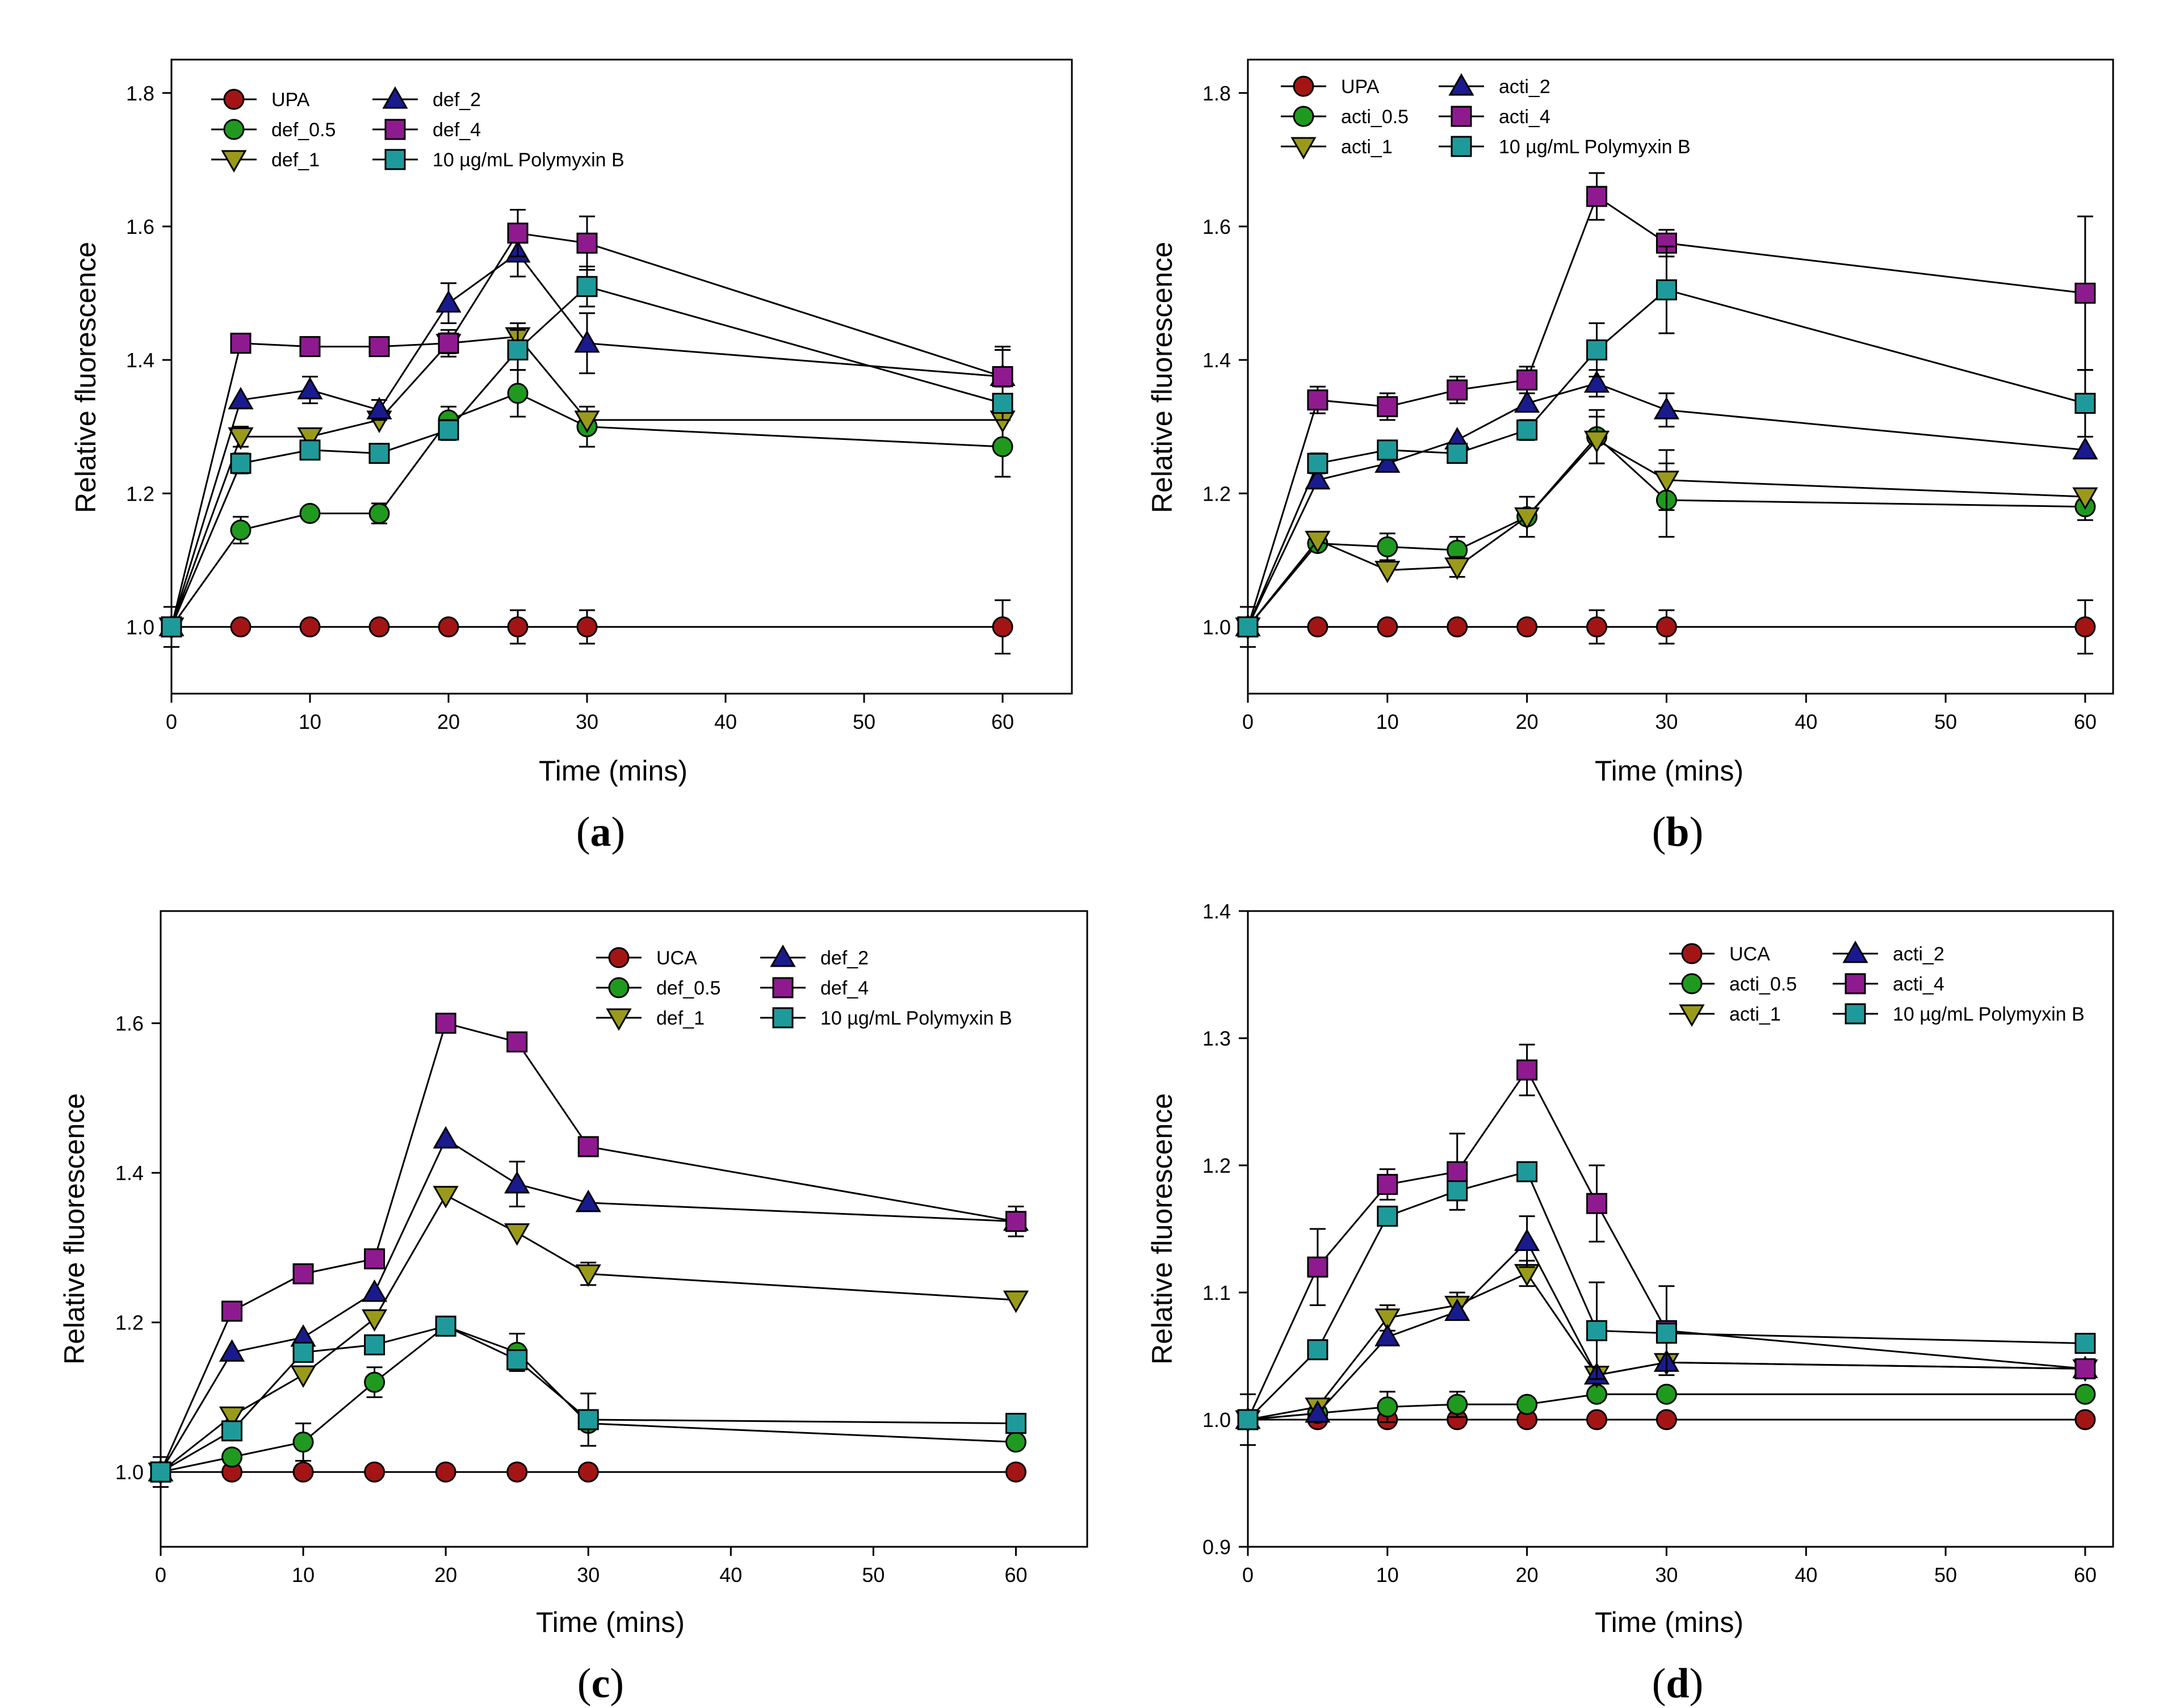  What do you see at coordinates (303, 1442) in the screenshot?
I see `series-c-1-point` at bounding box center [303, 1442].